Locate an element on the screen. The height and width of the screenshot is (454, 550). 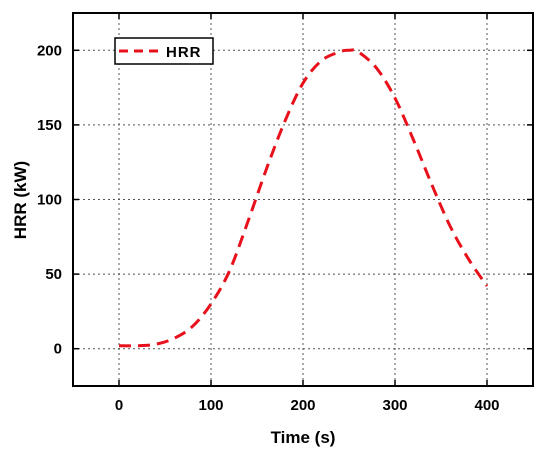
legend-label: HRR is located at coordinates (184, 52).